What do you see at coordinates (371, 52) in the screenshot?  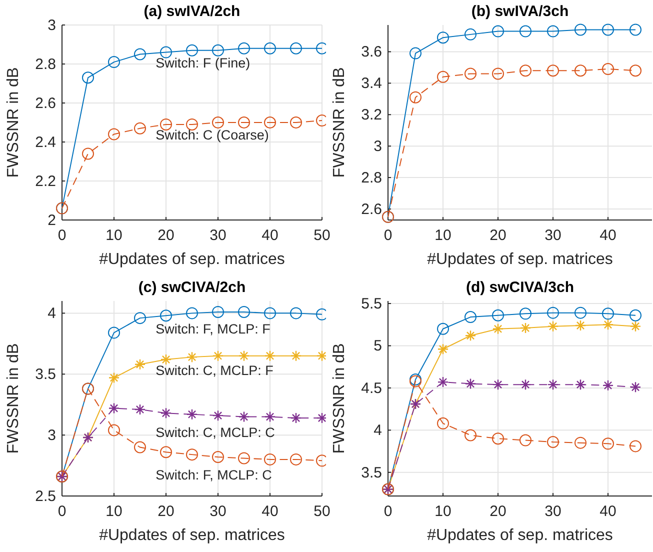 I see `y-tick-label: 3.6` at bounding box center [371, 52].